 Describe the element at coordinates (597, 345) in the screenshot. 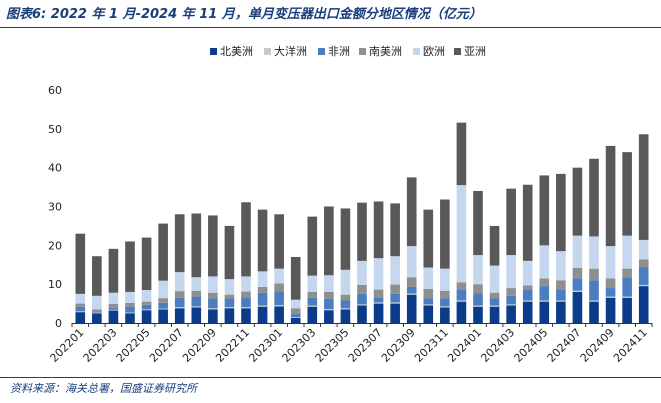

I see `x-tick-label: 202409` at that location.